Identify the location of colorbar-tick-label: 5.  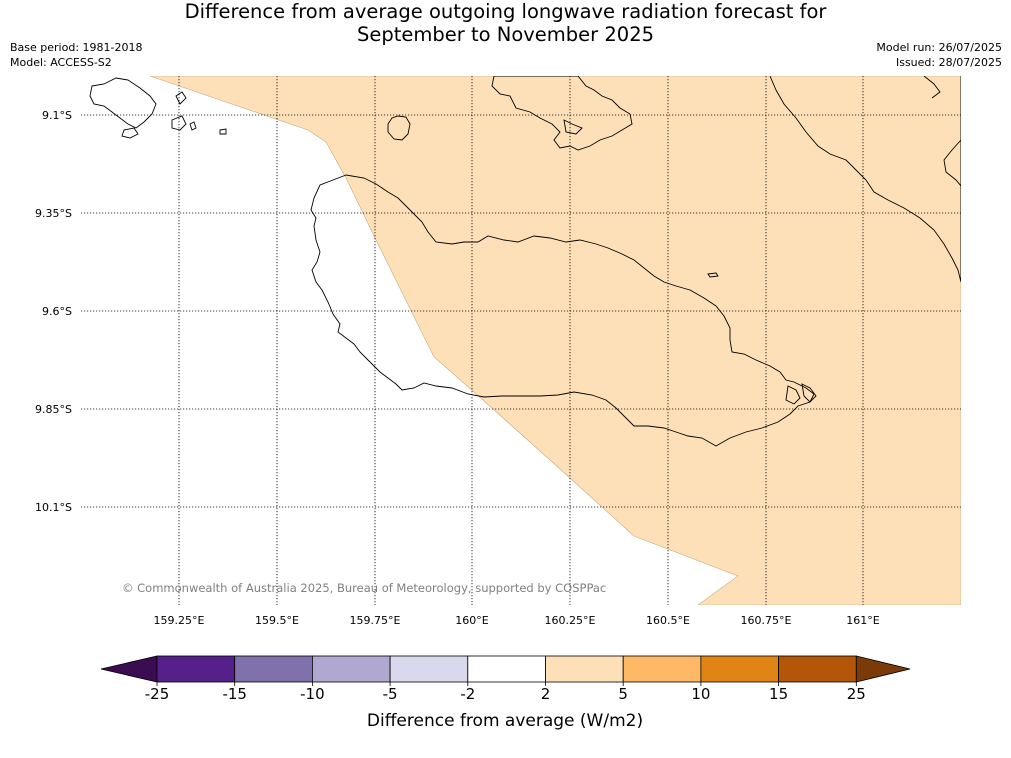
(623, 694).